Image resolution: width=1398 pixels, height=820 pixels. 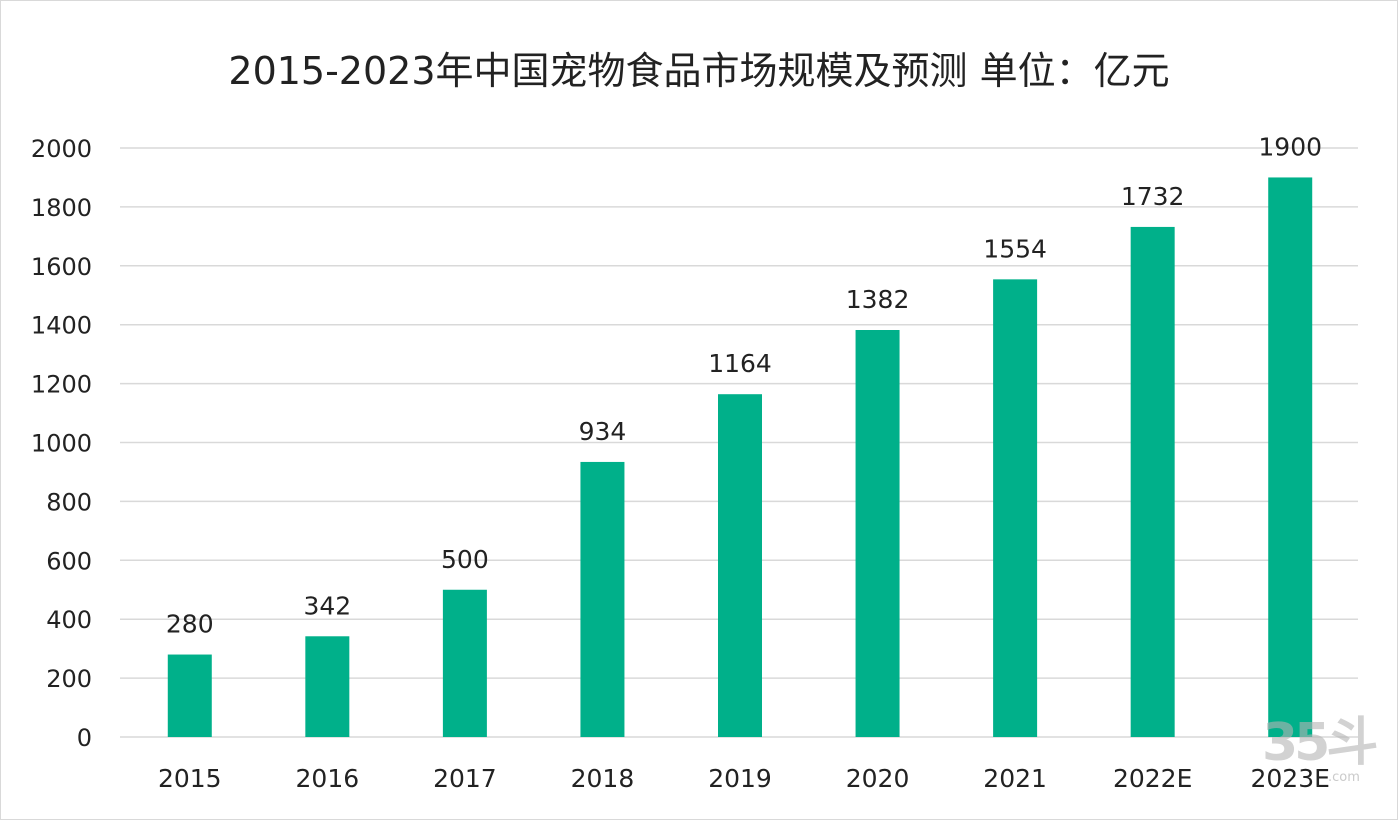 What do you see at coordinates (740, 363) in the screenshot?
I see `data-label: 1164` at bounding box center [740, 363].